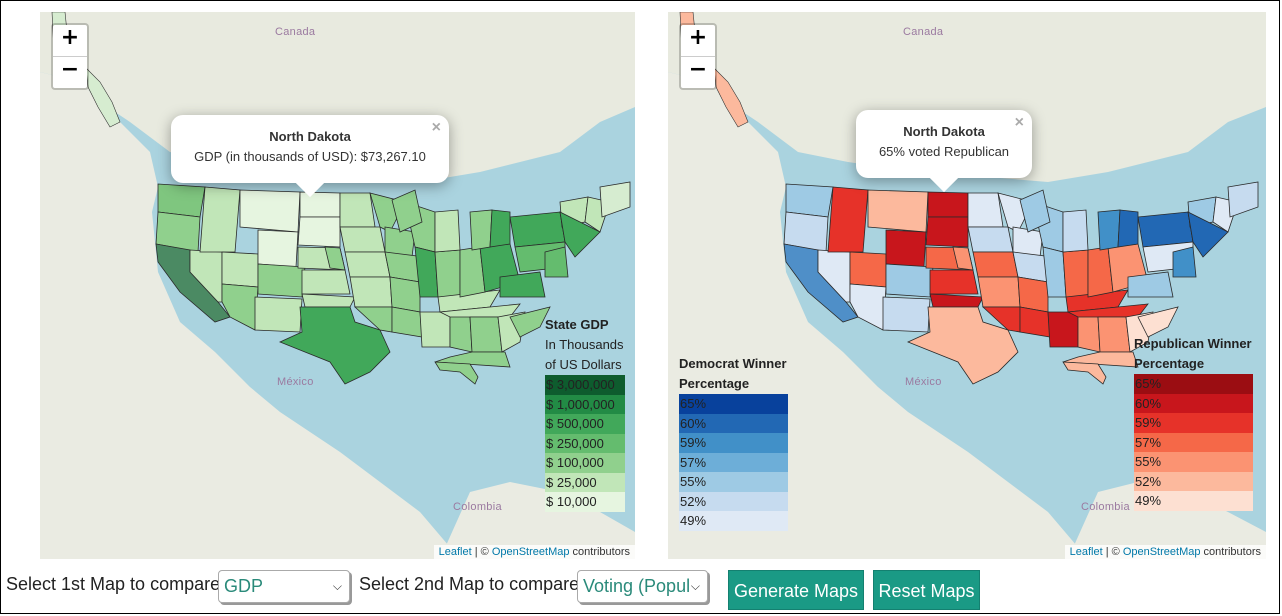 The width and height of the screenshot is (1282, 616). What do you see at coordinates (584, 344) in the screenshot?
I see `legend-subtitle-1: In Thousands` at bounding box center [584, 344].